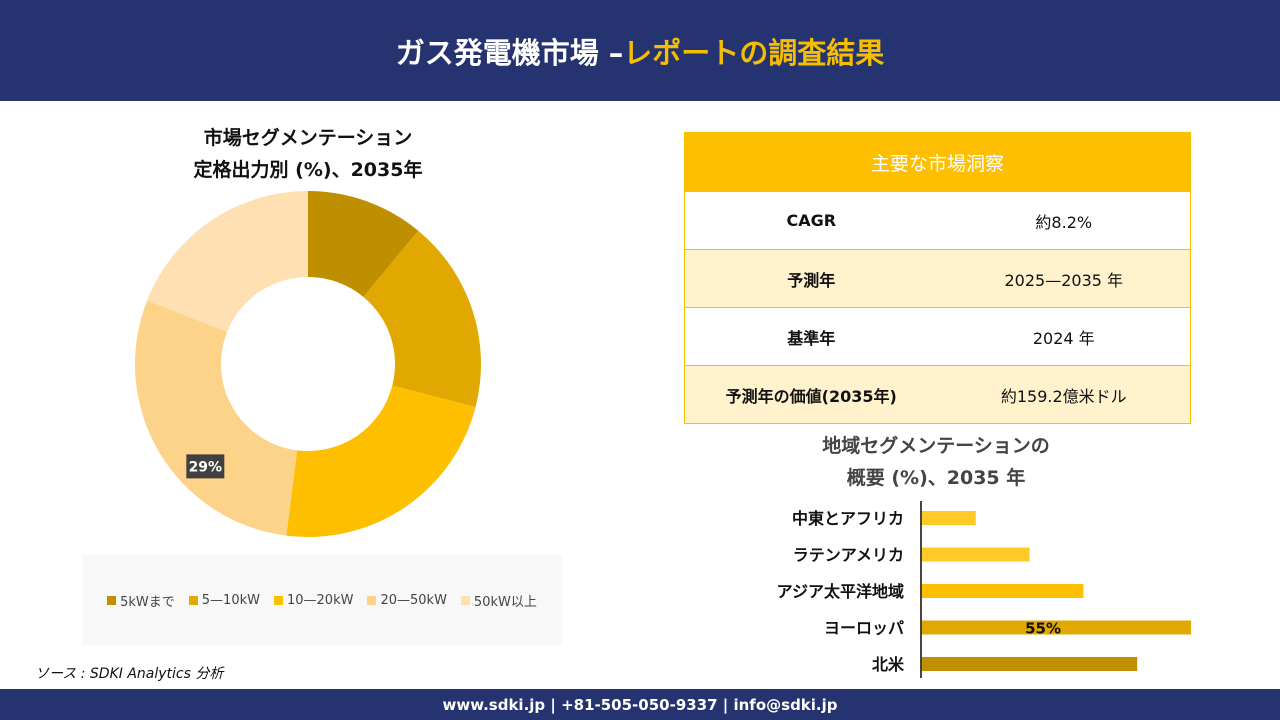 This screenshot has height=720, width=1280. What do you see at coordinates (936, 478) in the screenshot?
I see `regional-title-line2: 概要 (%)、2035 年` at bounding box center [936, 478].